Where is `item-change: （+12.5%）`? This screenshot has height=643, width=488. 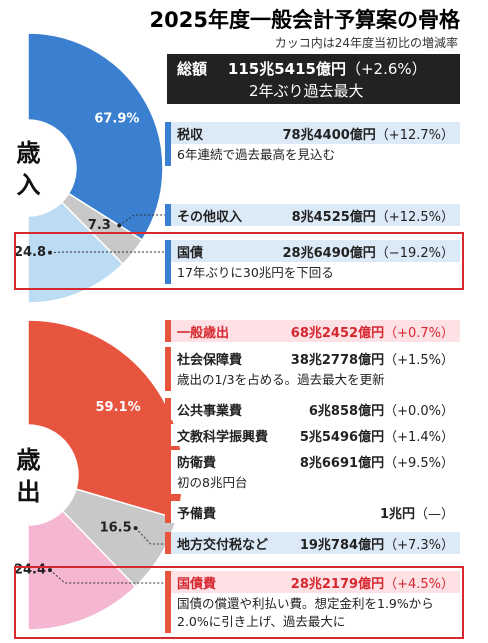 item-change: （+12.5%） is located at coordinates (414, 217).